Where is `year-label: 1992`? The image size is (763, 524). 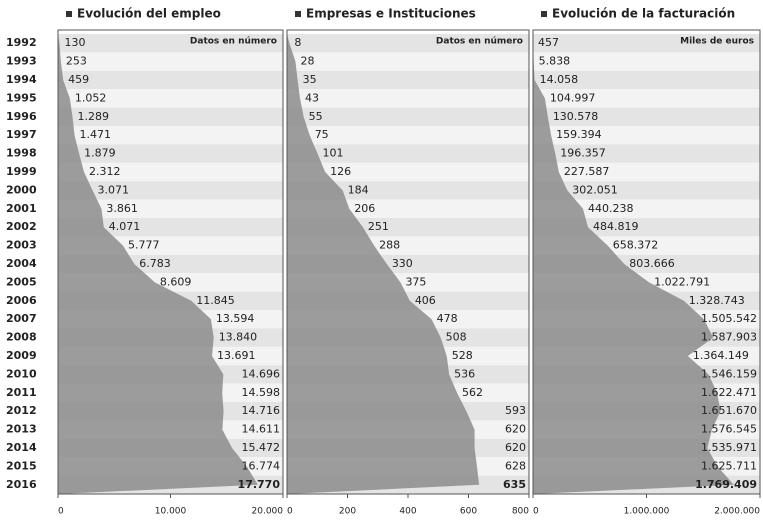
year-label: 1992 is located at coordinates (21, 42).